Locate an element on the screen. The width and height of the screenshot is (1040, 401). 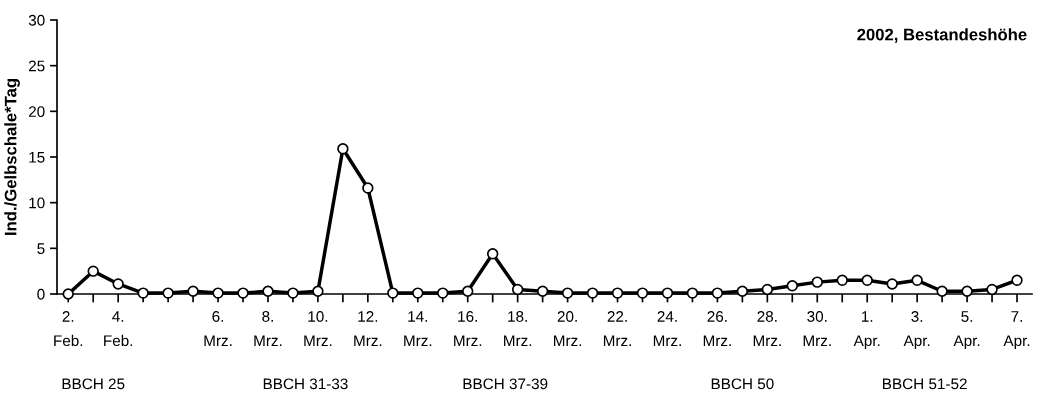
x-tick-label: 30. Mrz. is located at coordinates (817, 328).